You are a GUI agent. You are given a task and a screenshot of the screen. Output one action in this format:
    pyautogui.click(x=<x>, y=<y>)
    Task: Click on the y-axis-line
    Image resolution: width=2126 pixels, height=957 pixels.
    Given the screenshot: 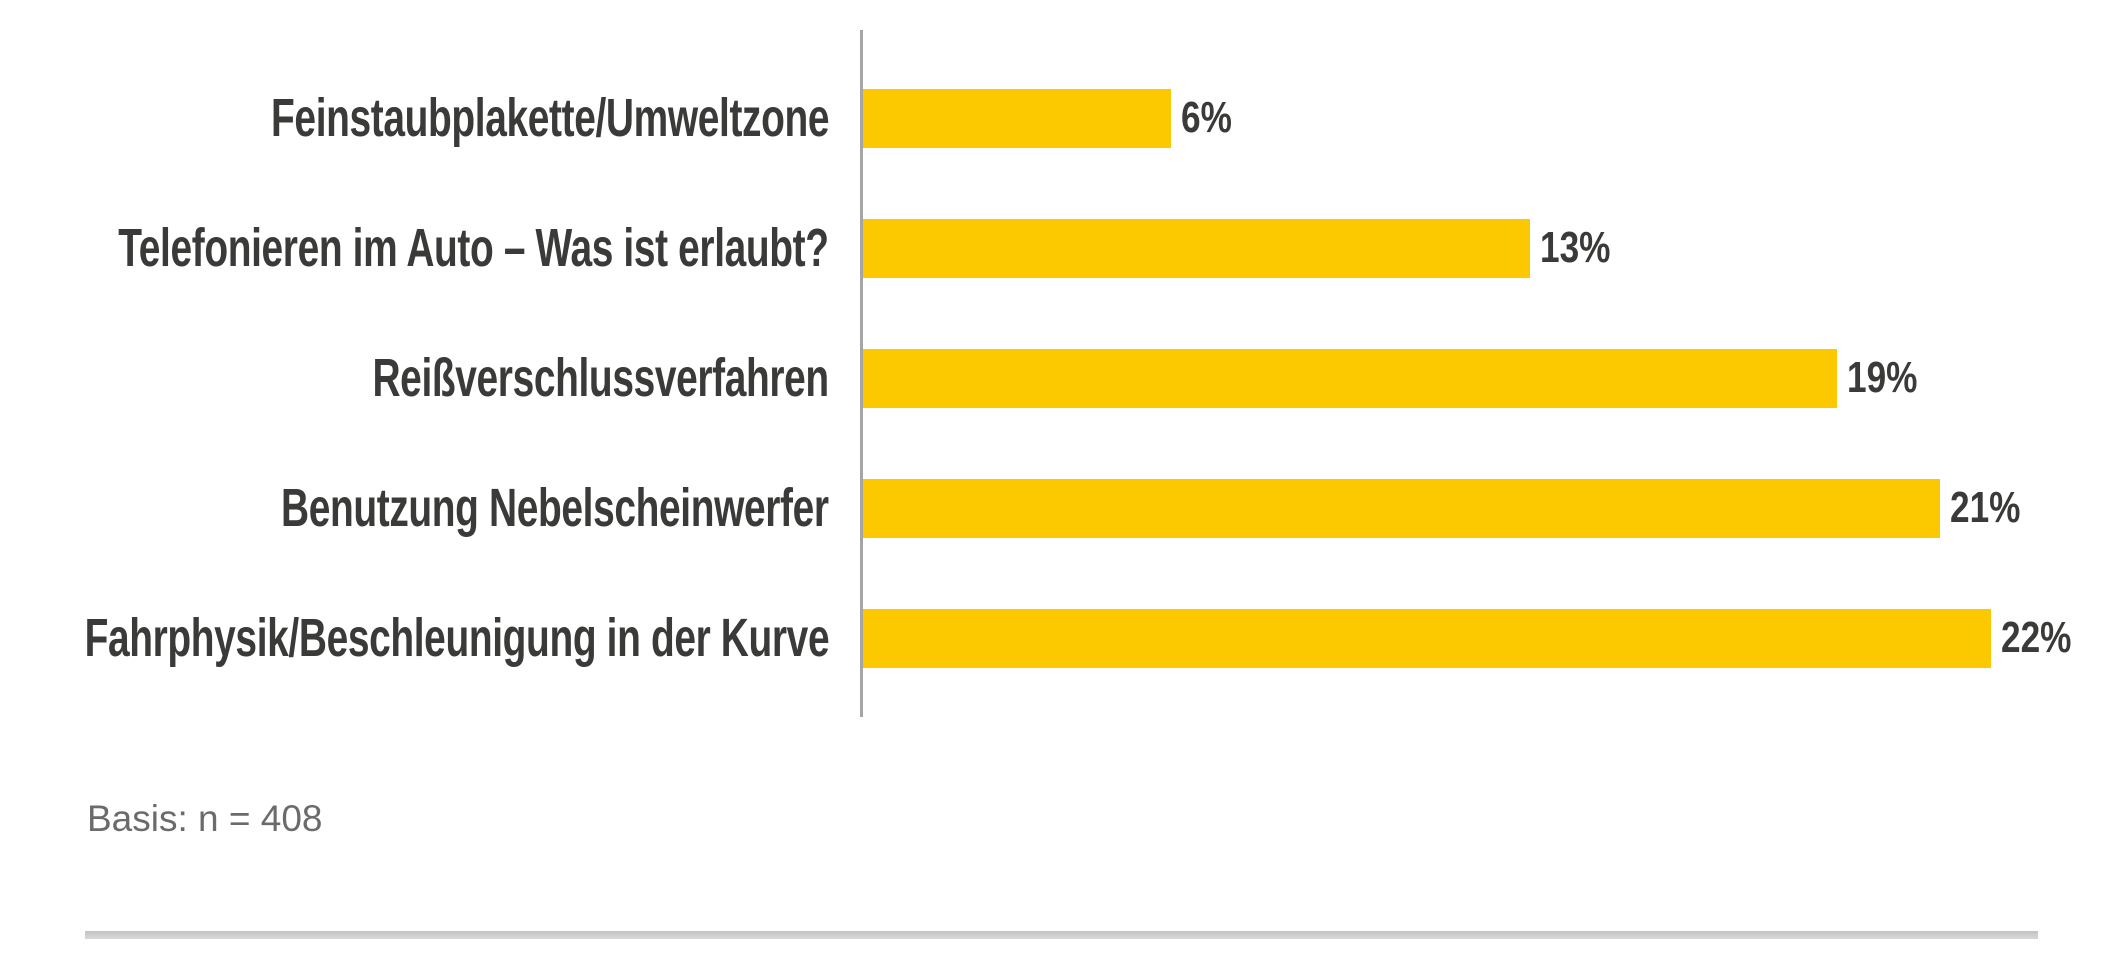 What is the action you would take?
    pyautogui.click(x=861, y=373)
    